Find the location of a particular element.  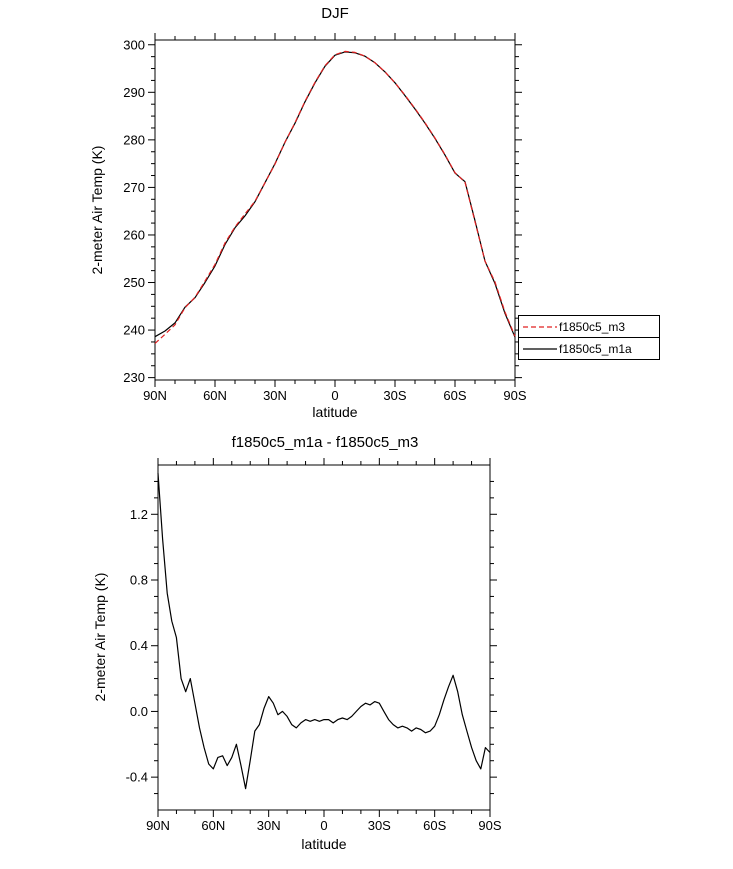

y-tick-label: 270 is located at coordinates (134, 187).